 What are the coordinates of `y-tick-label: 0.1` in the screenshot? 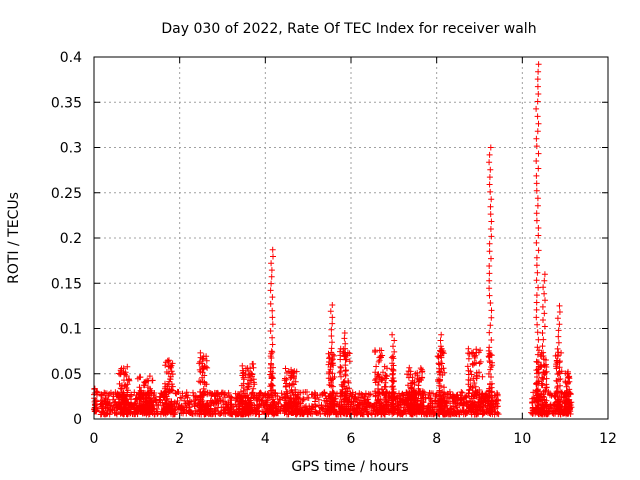 It's located at (71, 330).